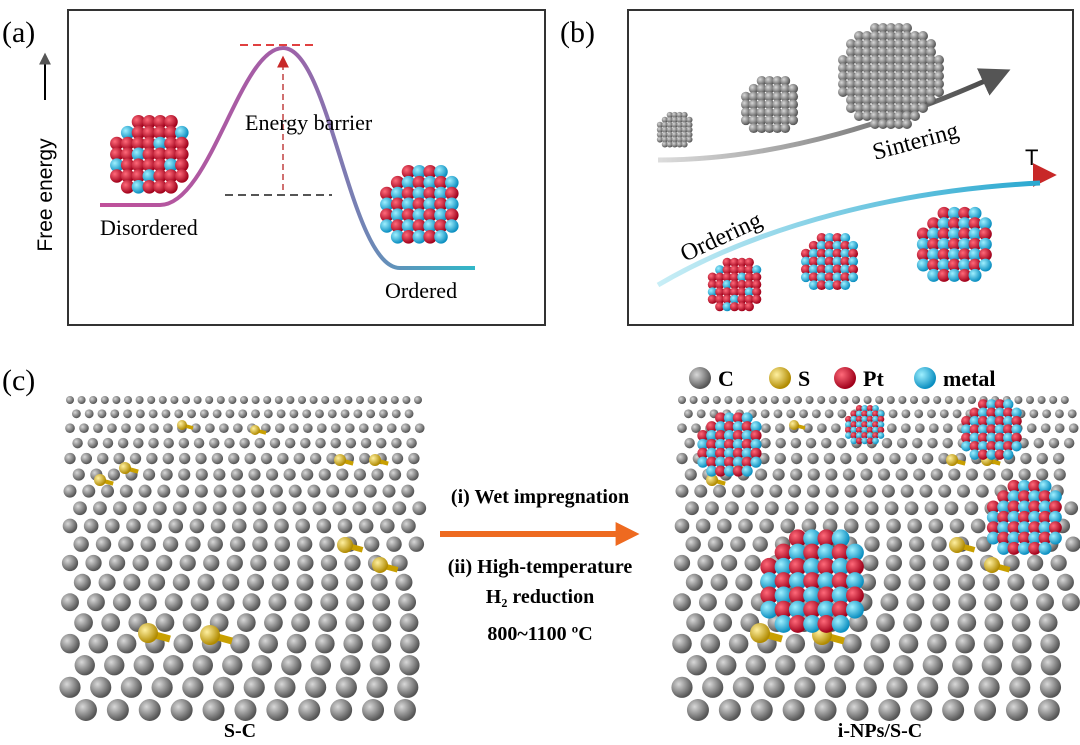 The image size is (1080, 745). Describe the element at coordinates (873, 378) in the screenshot. I see `legend-label: Pt` at that location.